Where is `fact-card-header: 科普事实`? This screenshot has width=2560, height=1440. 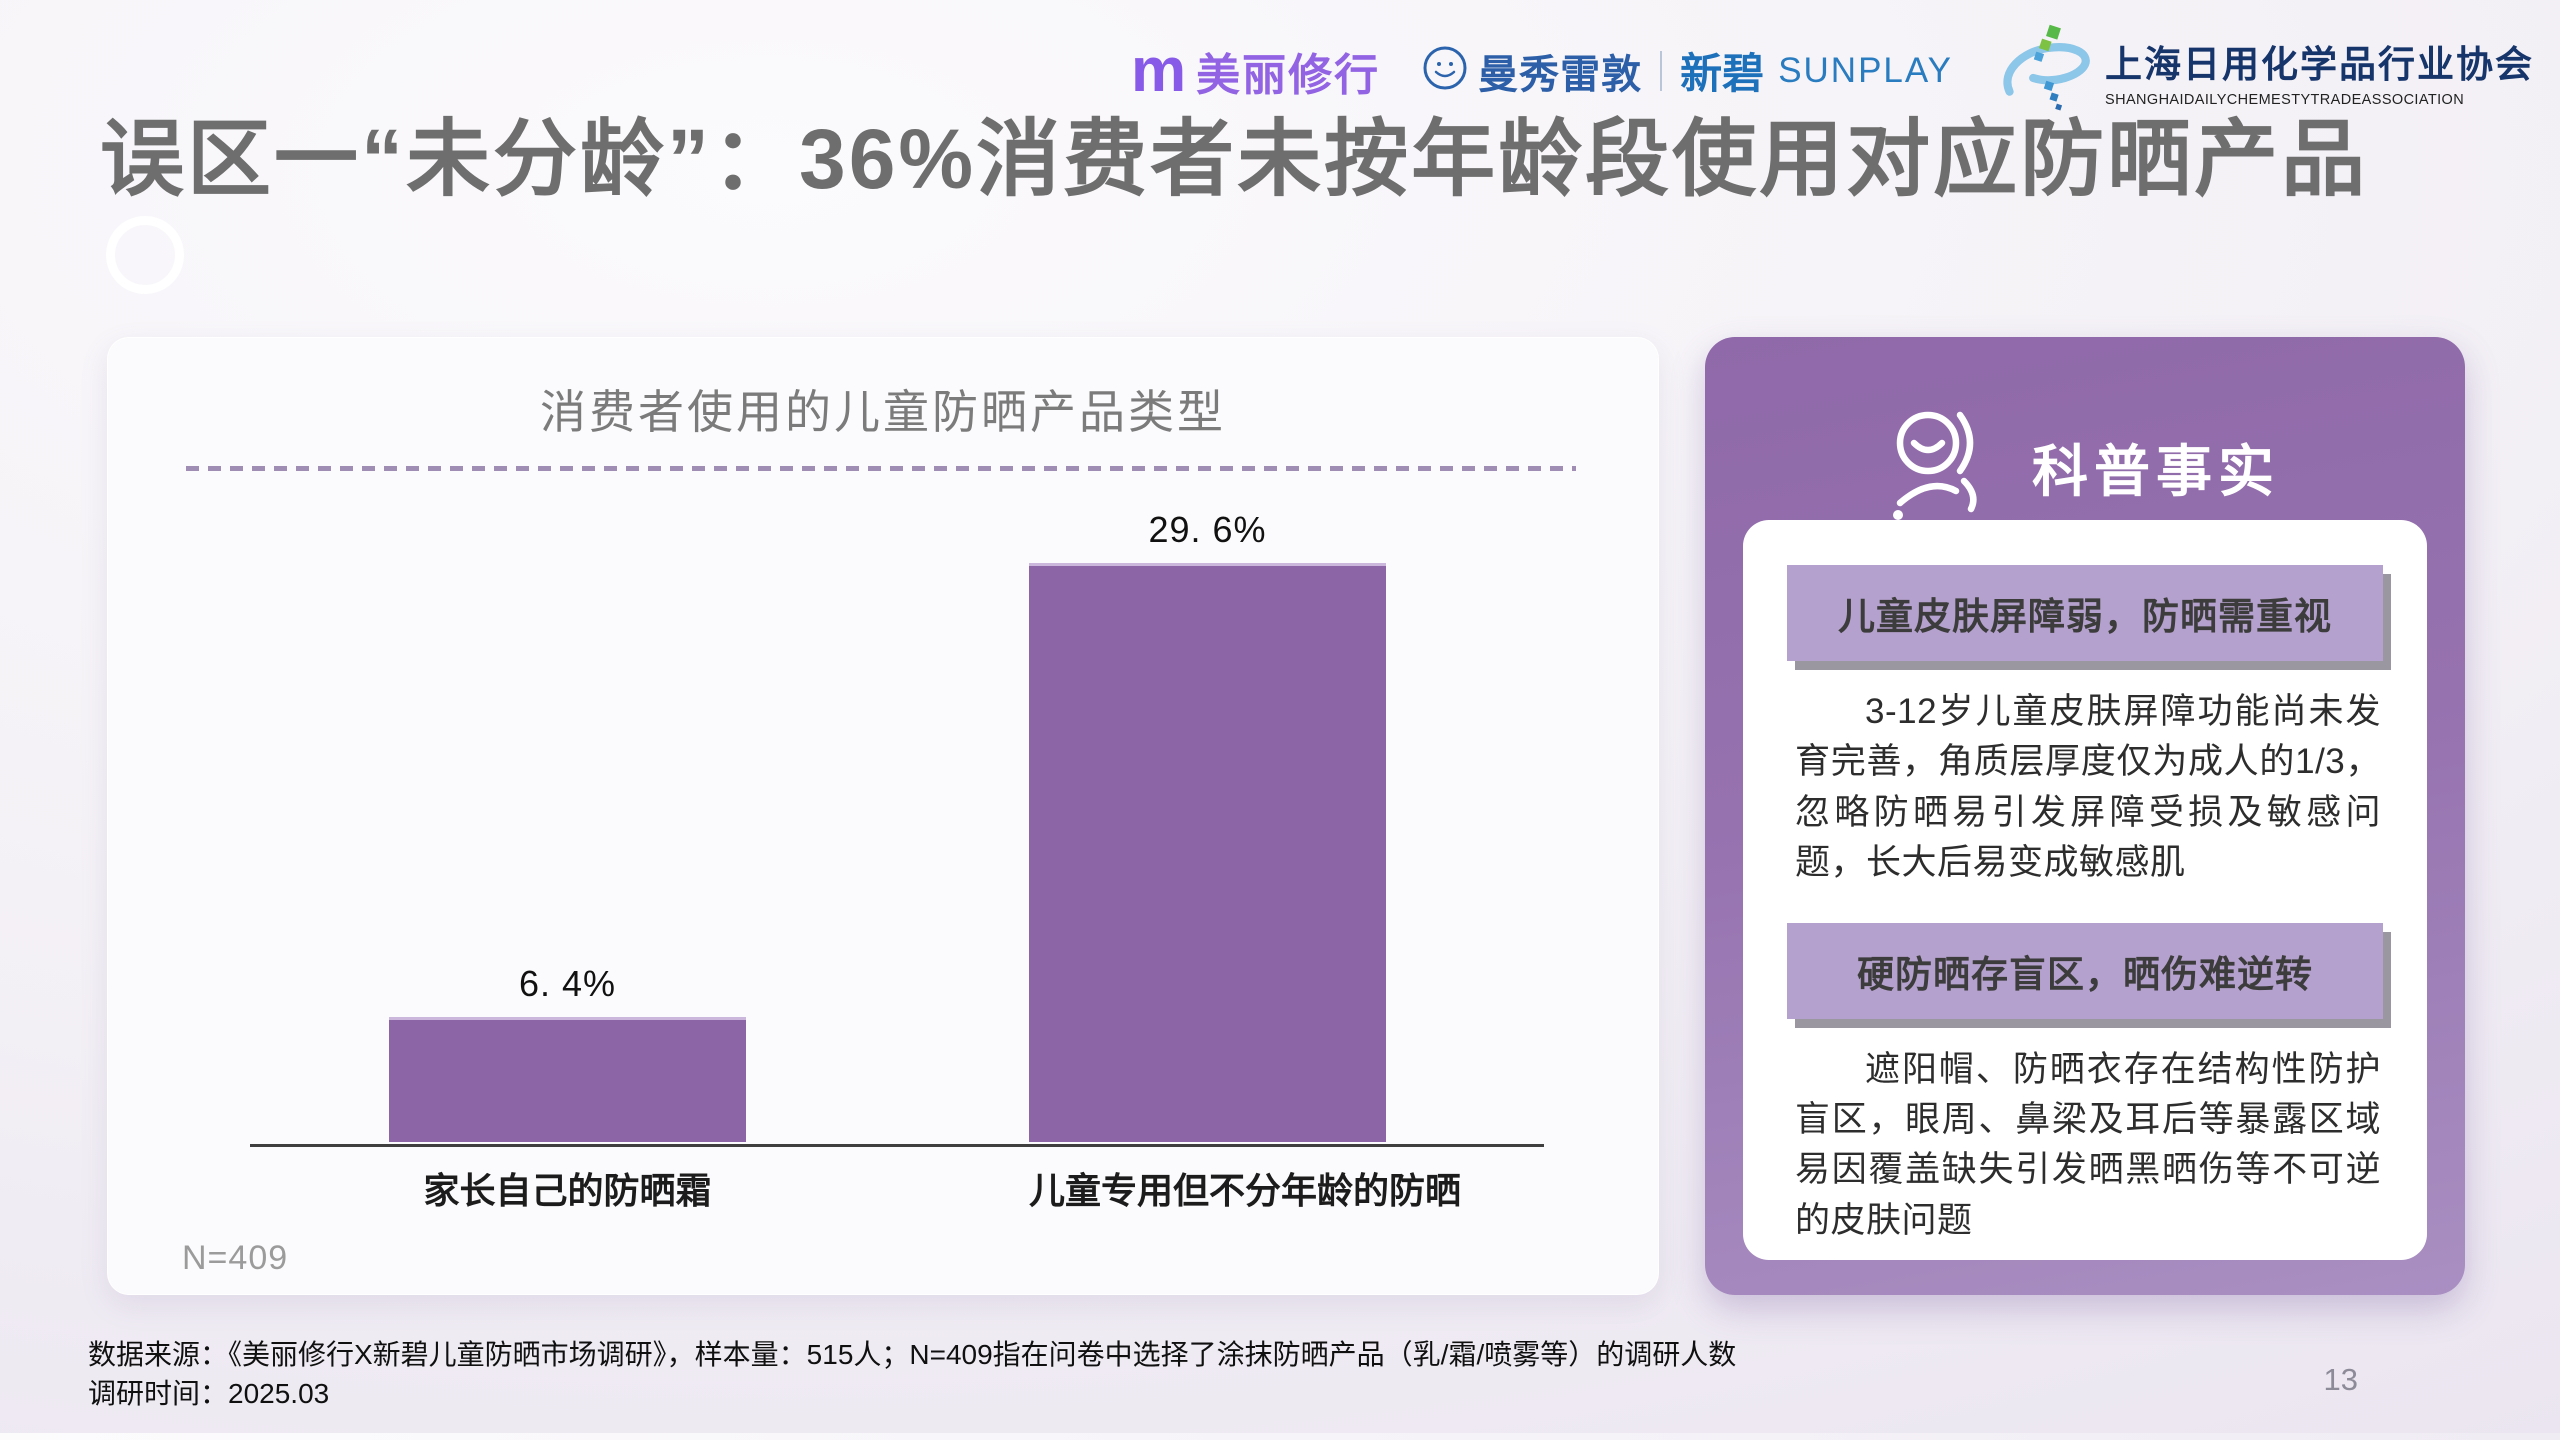
fact-card-header: 科普事实 is located at coordinates (2085, 467).